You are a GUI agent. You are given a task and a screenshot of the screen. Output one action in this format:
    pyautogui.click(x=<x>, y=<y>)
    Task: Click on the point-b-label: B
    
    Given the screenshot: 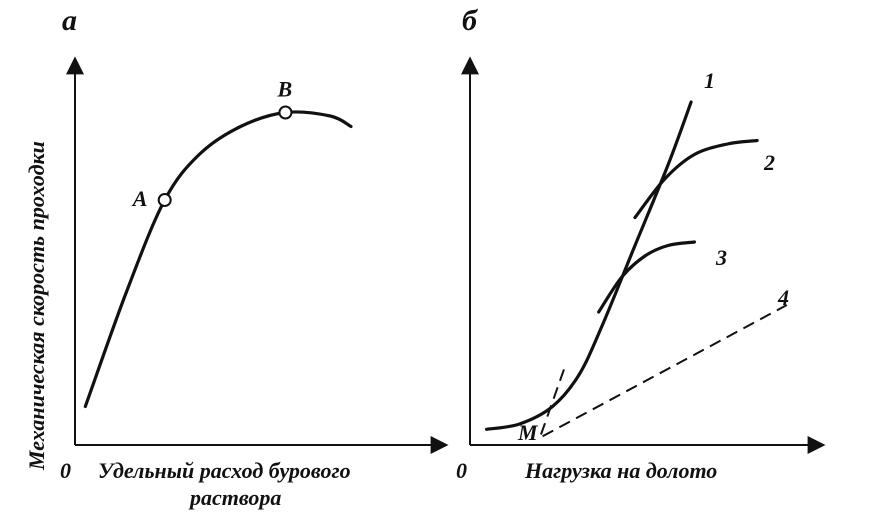 What is the action you would take?
    pyautogui.click(x=284, y=89)
    